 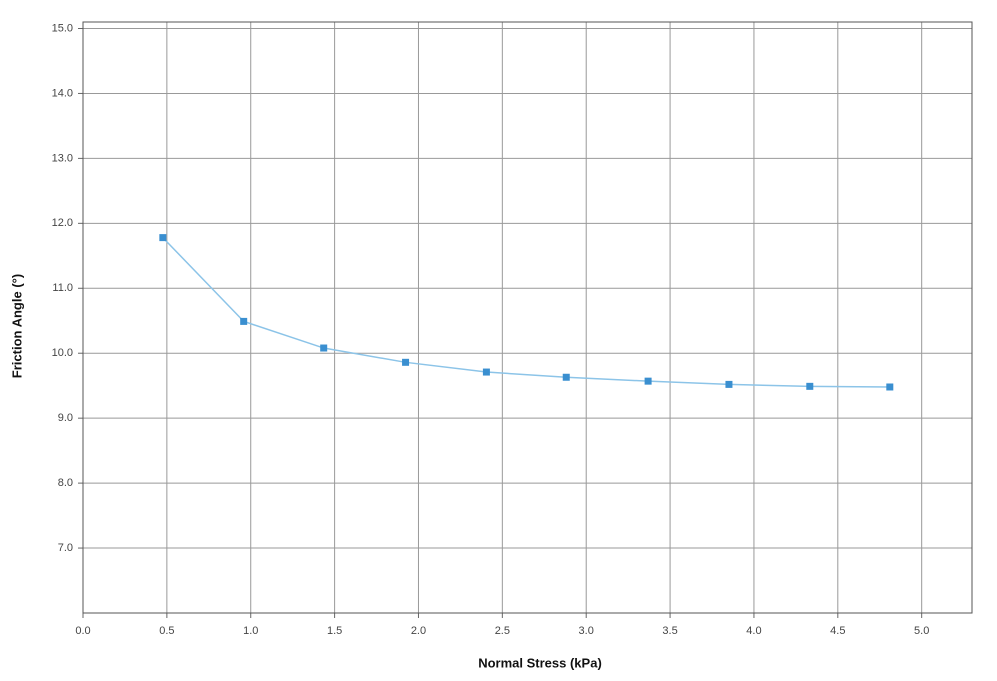 What do you see at coordinates (334, 631) in the screenshot?
I see `x-tick-label: 1.5` at bounding box center [334, 631].